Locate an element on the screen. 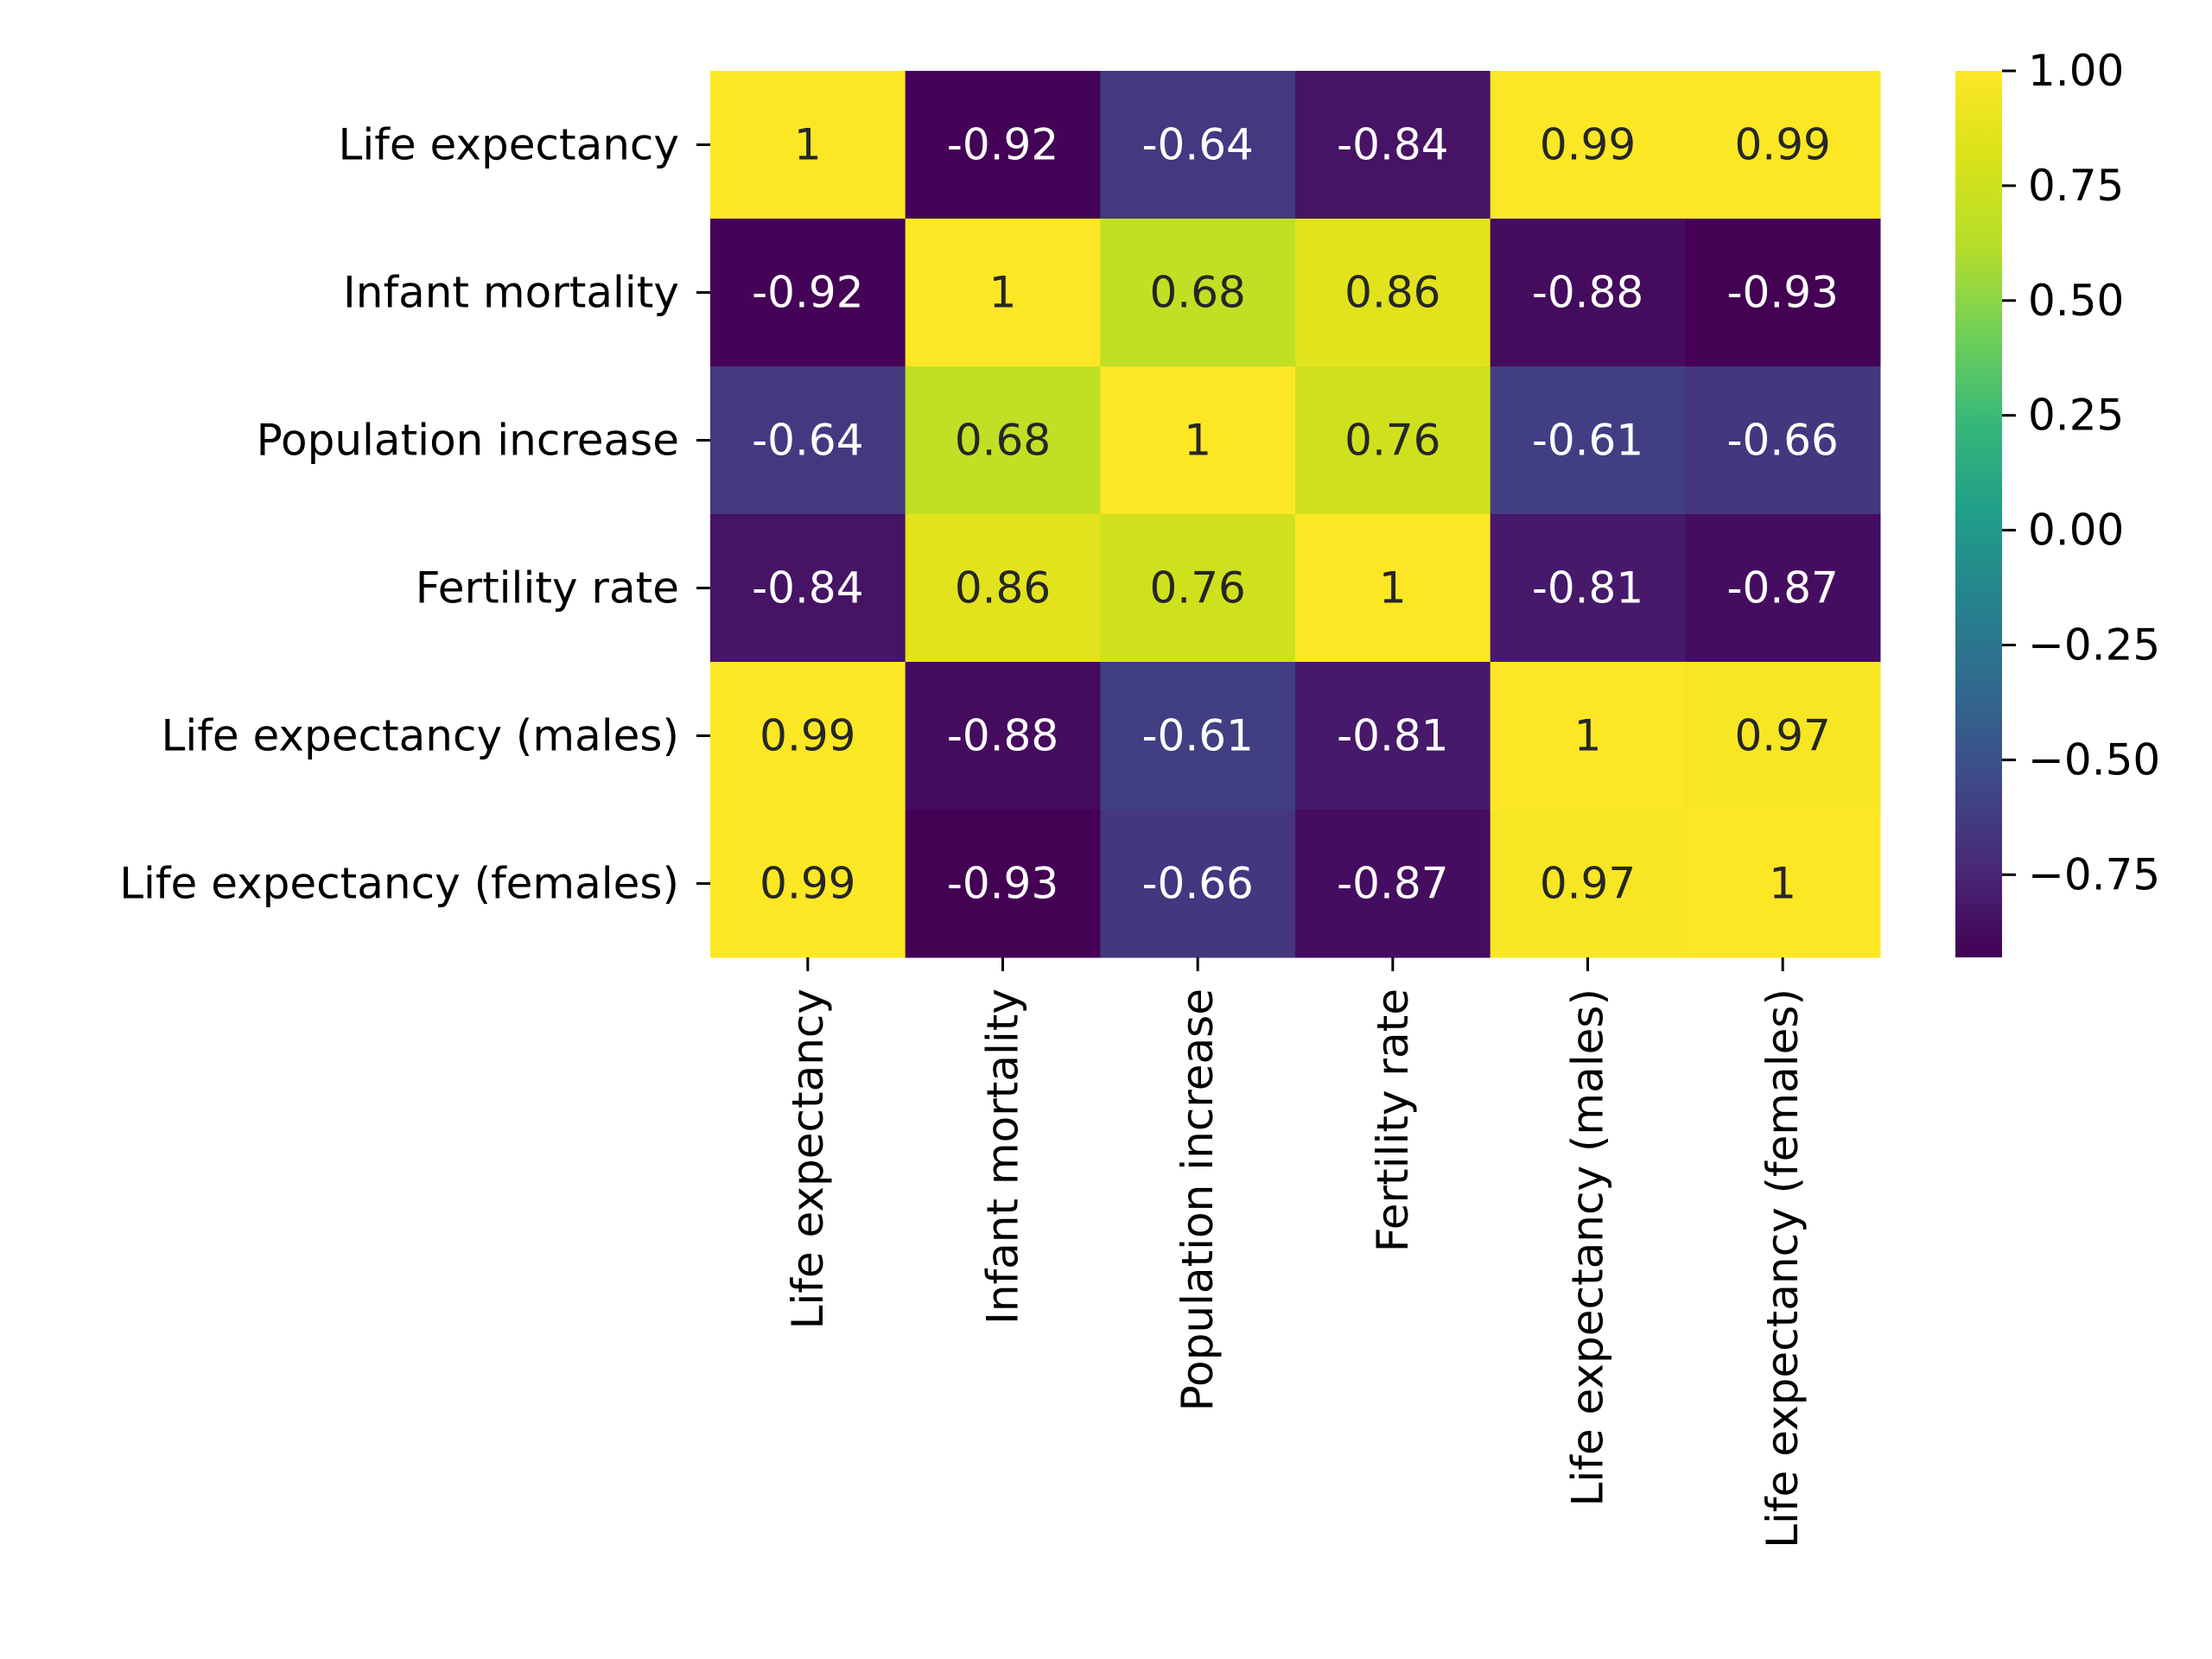 The width and height of the screenshot is (2212, 1659). colorbar-tick-label: −0.50 is located at coordinates (2094, 759).